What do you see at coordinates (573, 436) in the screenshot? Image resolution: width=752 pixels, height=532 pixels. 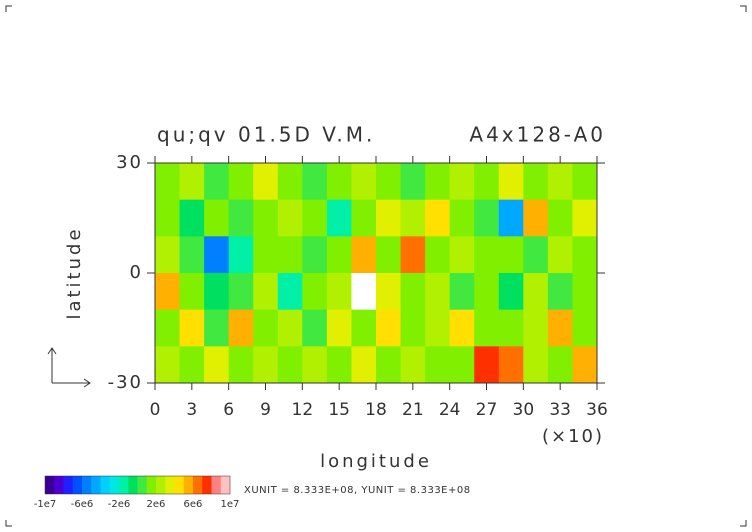 I see `x-scale-label: (×10)` at bounding box center [573, 436].